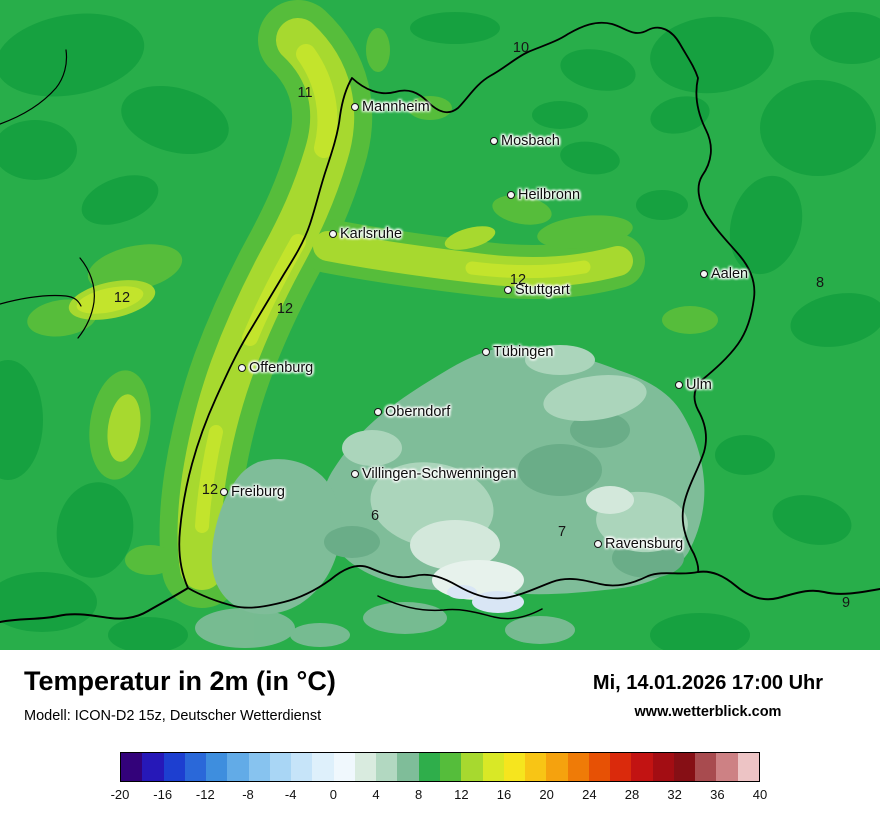 This screenshot has width=880, height=830. What do you see at coordinates (290, 794) in the screenshot?
I see `legend-tick-label: -4` at bounding box center [290, 794].